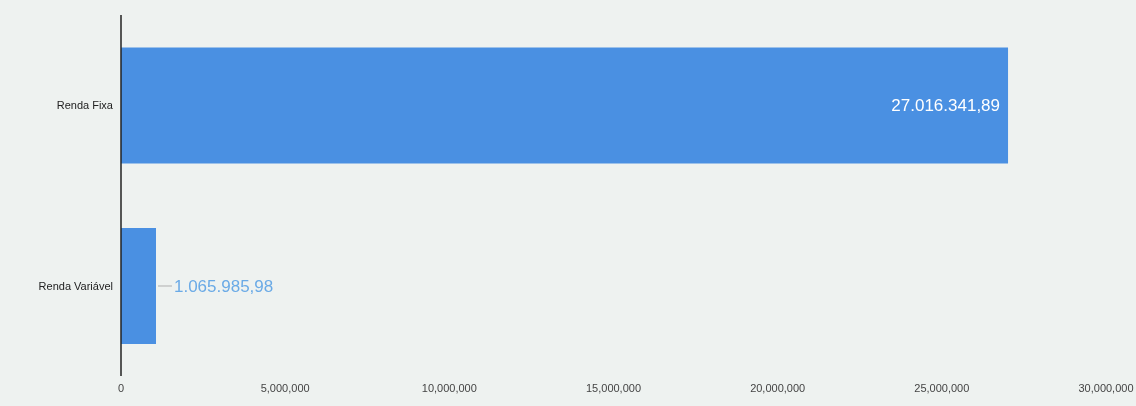  I want to click on x-tick-label: 5,000,000, so click(285, 387).